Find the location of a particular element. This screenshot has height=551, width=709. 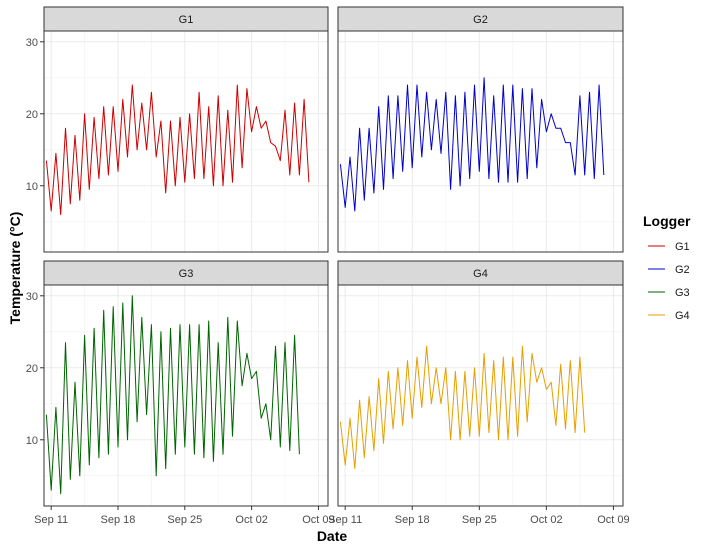

series-line-g1 is located at coordinates (177, 150).